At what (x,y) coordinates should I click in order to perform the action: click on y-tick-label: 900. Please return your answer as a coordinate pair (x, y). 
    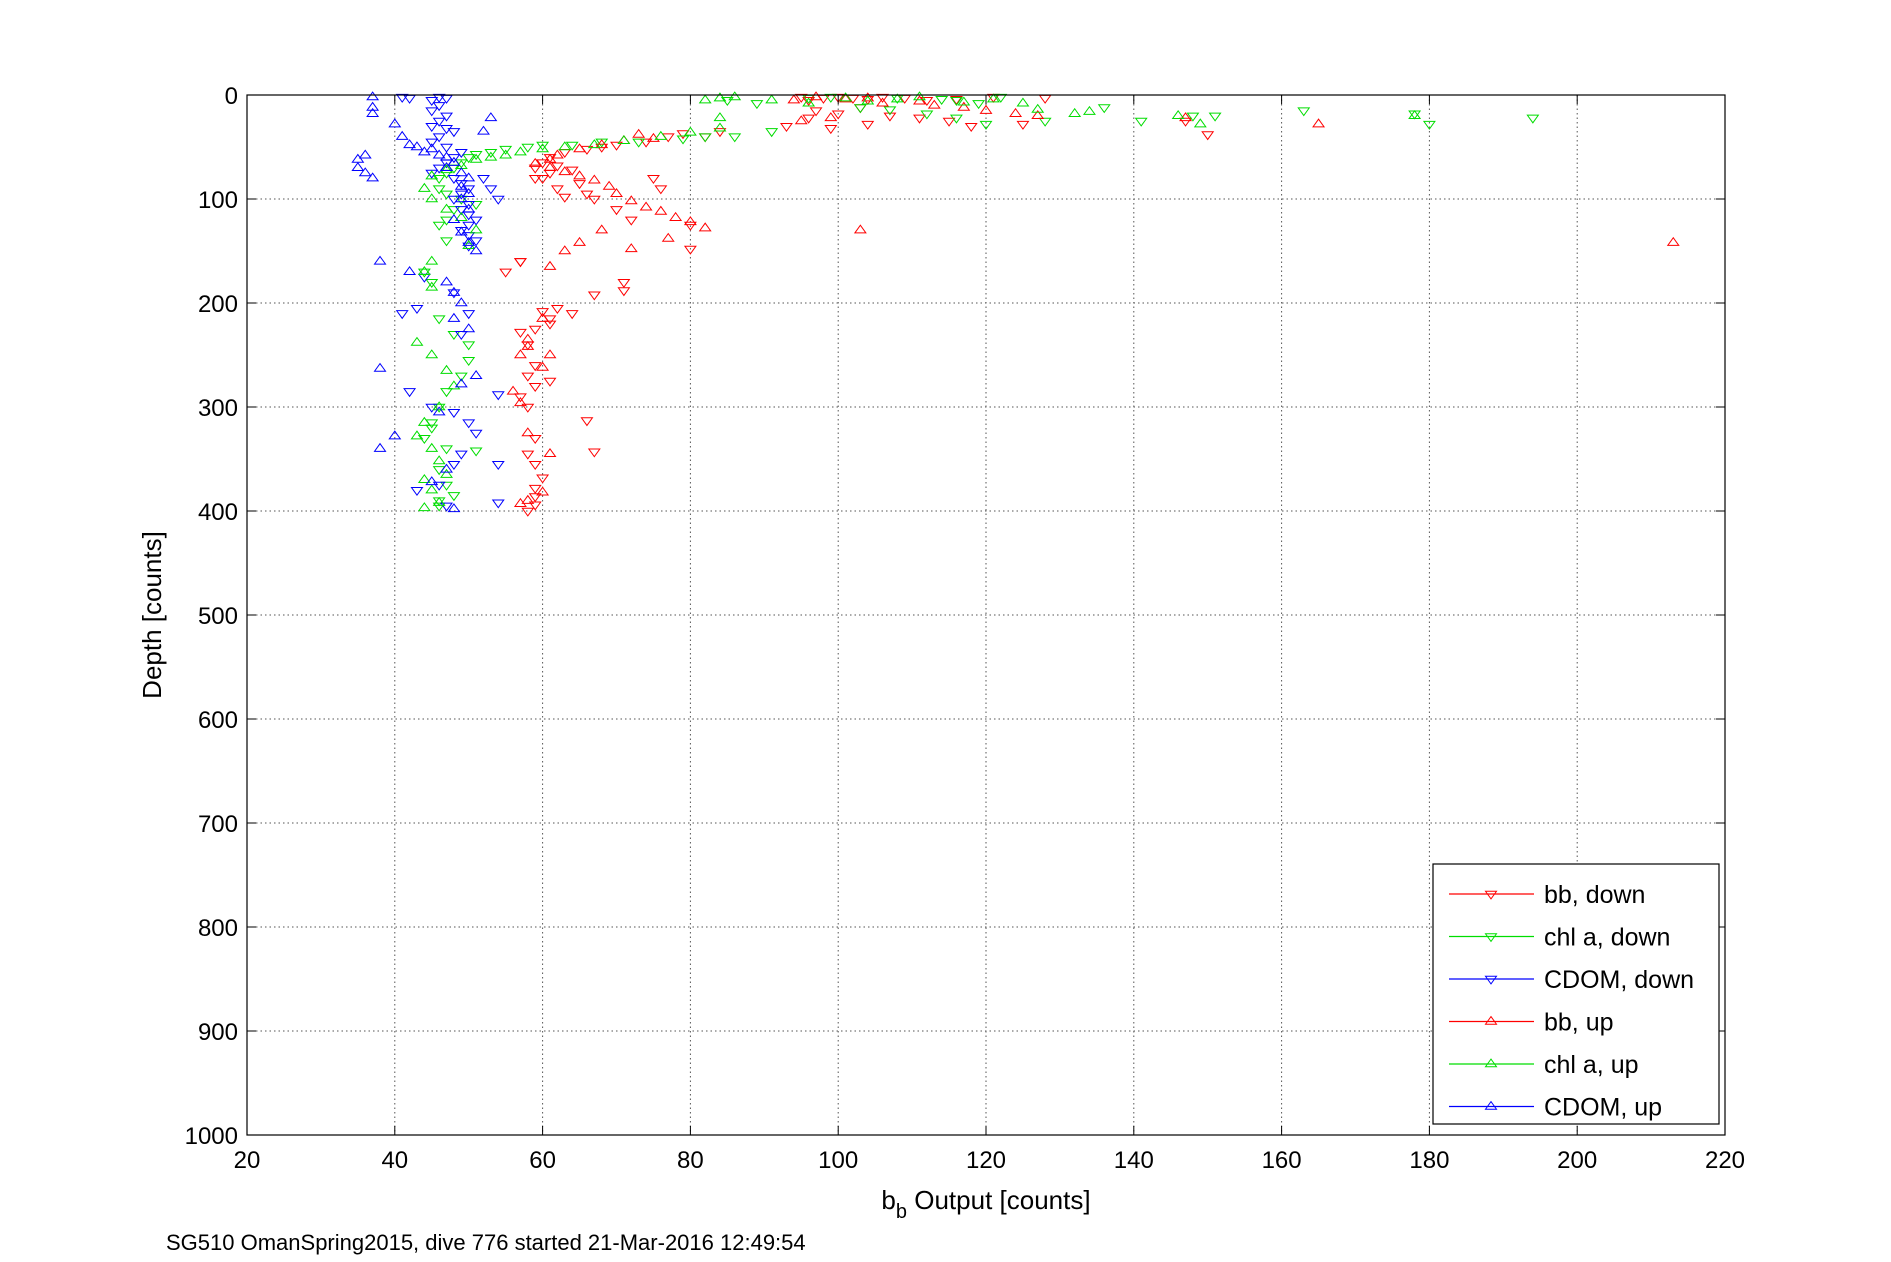
    Looking at the image, I should click on (218, 1032).